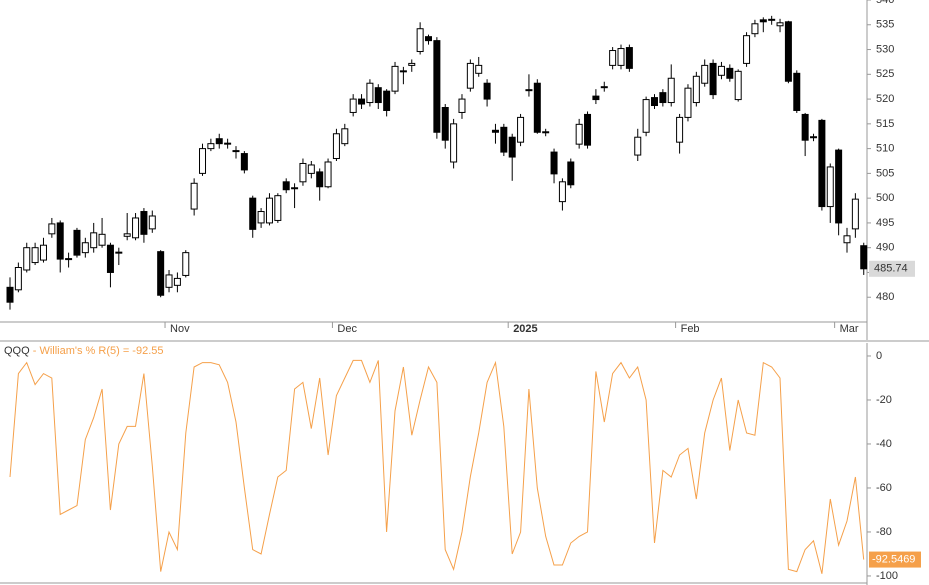 The image size is (929, 585). What do you see at coordinates (885, 198) in the screenshot?
I see `y-tick-label: 500` at bounding box center [885, 198].